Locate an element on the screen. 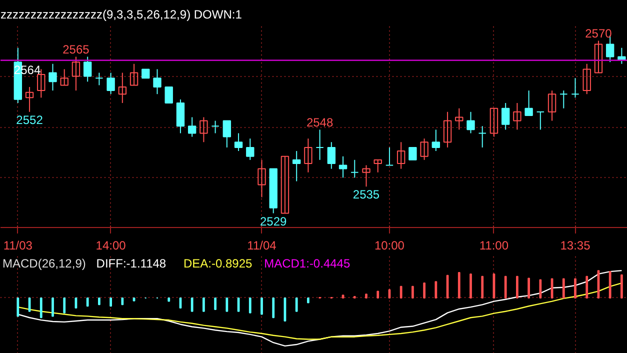  text: MACD1:-0.4445 is located at coordinates (307, 263).